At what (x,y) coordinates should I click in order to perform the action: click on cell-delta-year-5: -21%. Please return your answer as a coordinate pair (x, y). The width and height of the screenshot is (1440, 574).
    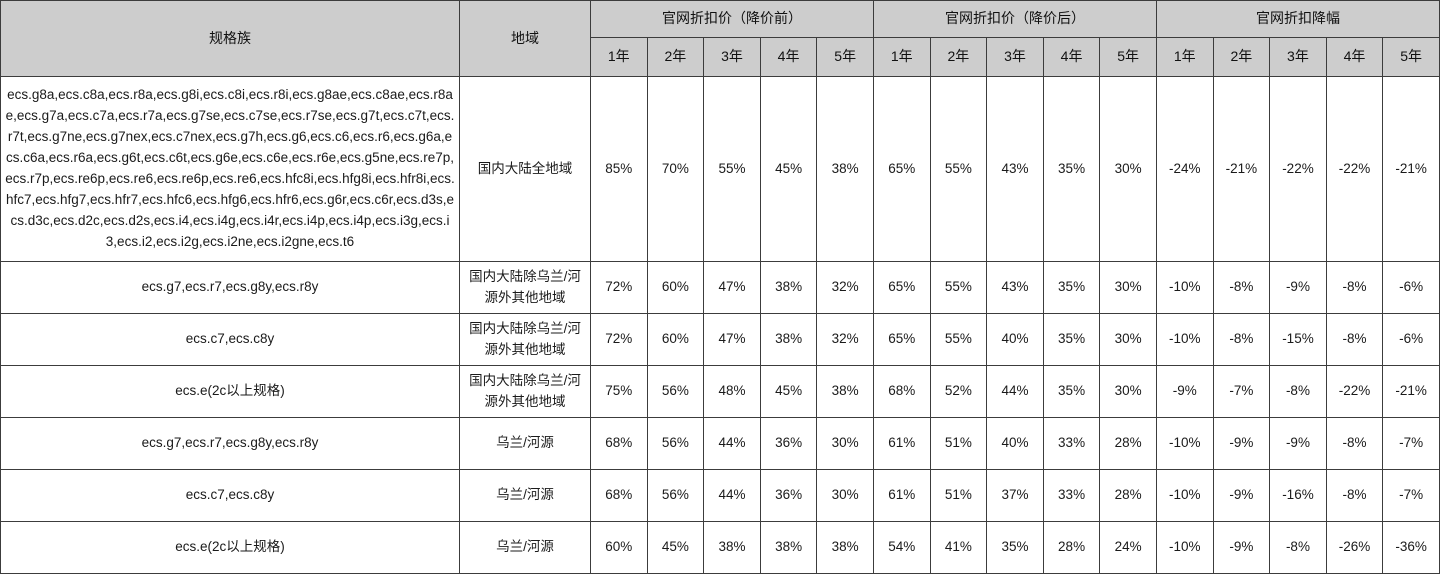
    Looking at the image, I should click on (1411, 169).